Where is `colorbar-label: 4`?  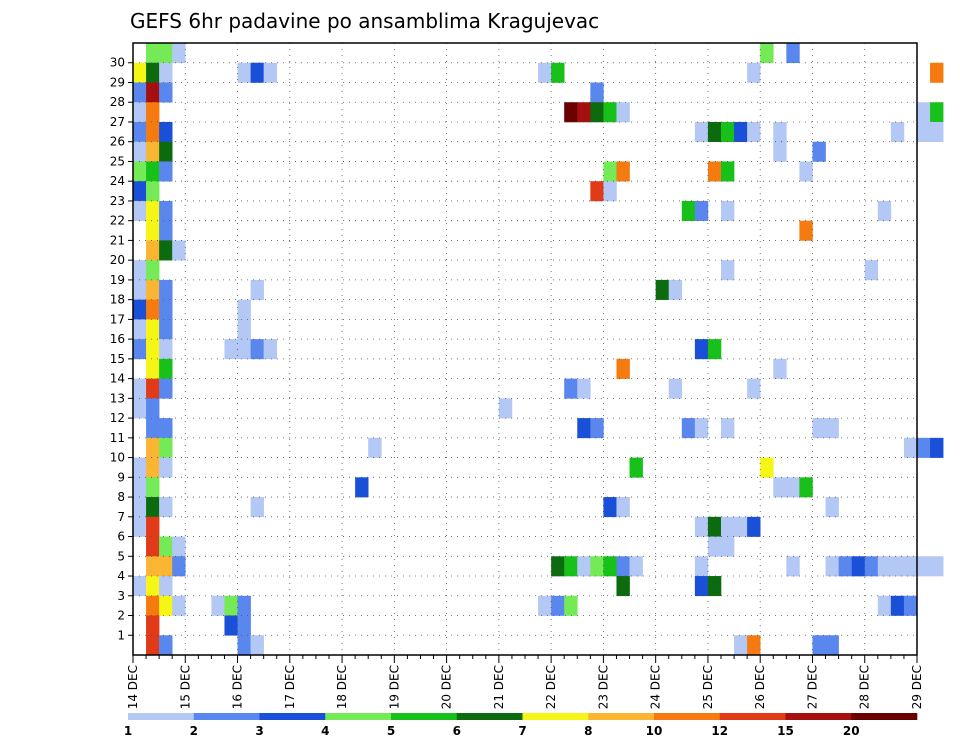 colorbar-label: 4 is located at coordinates (325, 731).